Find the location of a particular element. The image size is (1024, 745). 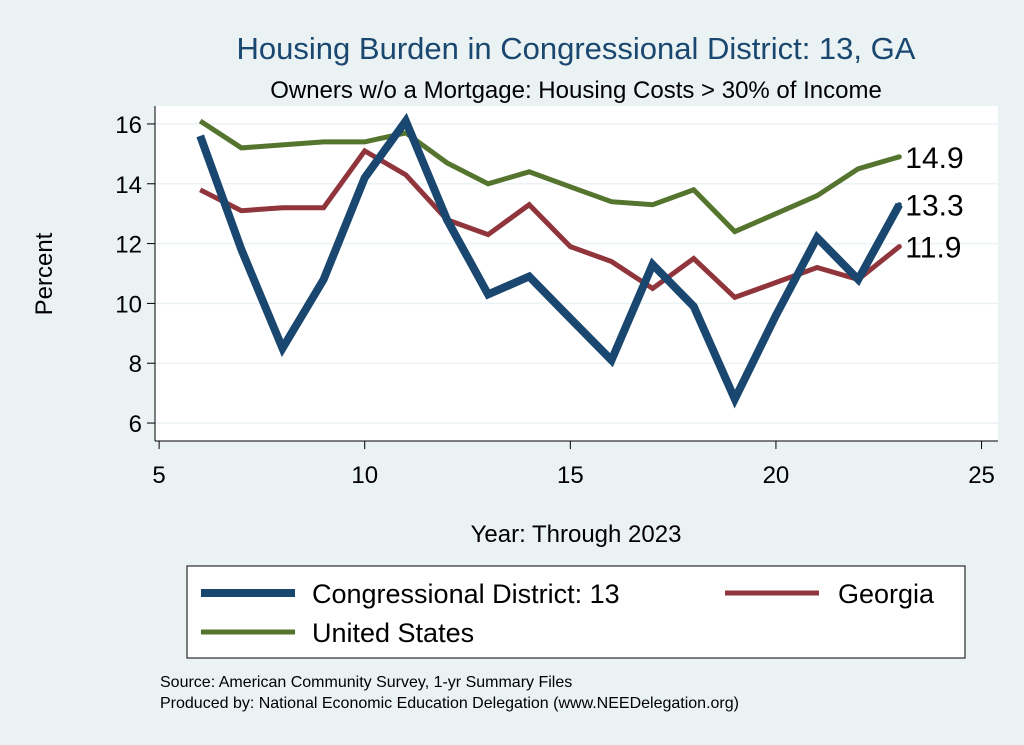

end-label-district: 13.3 is located at coordinates (934, 206).